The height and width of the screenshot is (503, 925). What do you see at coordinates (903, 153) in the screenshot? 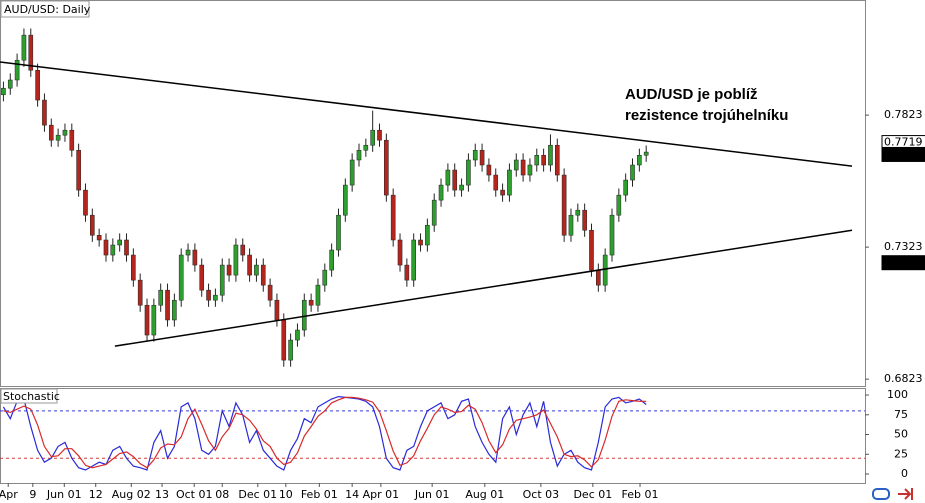
I see `price-label: 0.7674` at bounding box center [903, 153].